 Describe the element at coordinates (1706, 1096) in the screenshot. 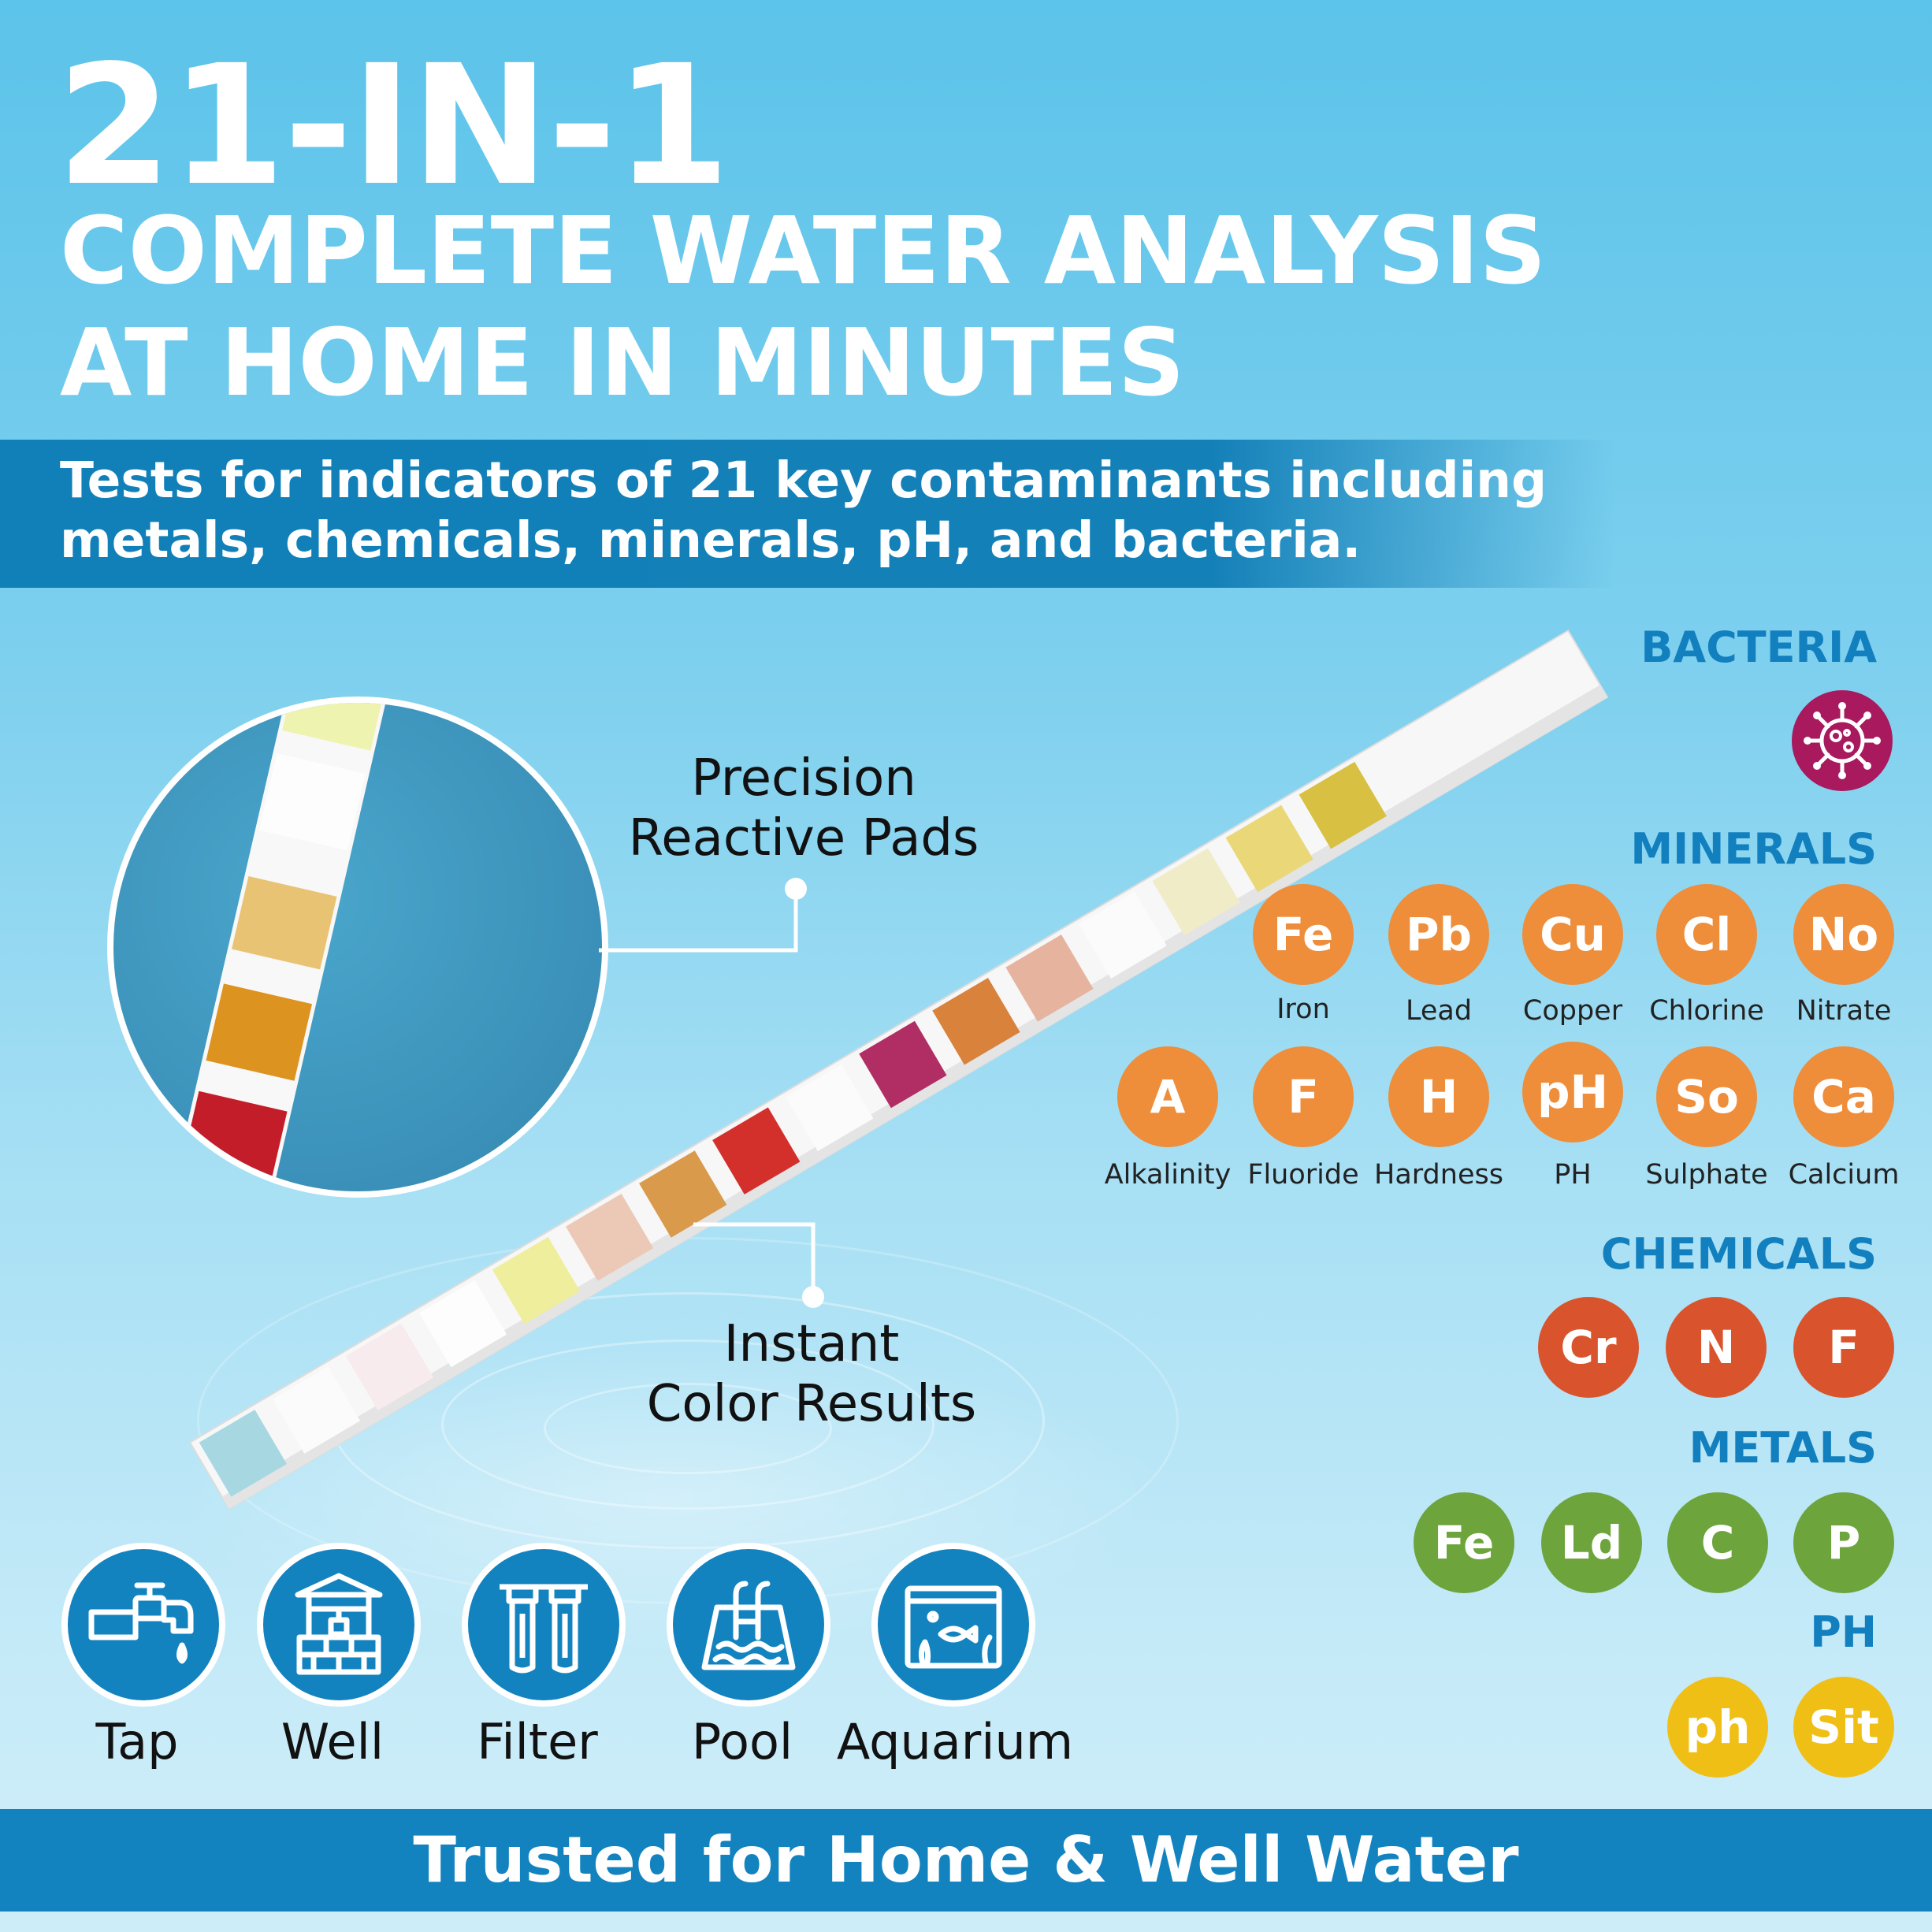

I see `mineral-badge-so: So` at that location.